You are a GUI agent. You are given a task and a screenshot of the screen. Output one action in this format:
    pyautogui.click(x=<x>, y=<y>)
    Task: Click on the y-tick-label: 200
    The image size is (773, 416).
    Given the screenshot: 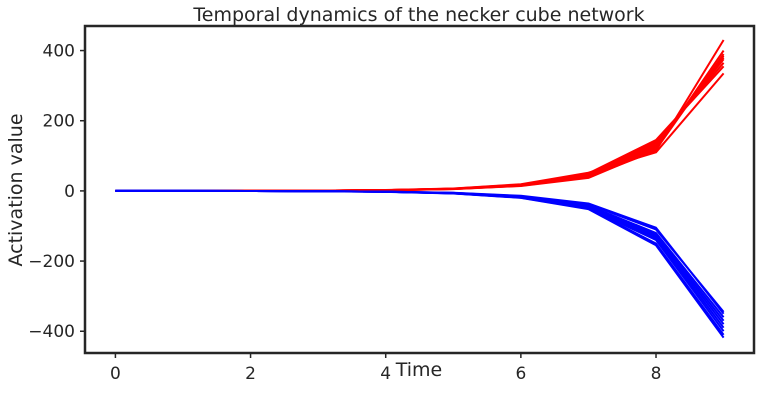 What is the action you would take?
    pyautogui.click(x=59, y=122)
    